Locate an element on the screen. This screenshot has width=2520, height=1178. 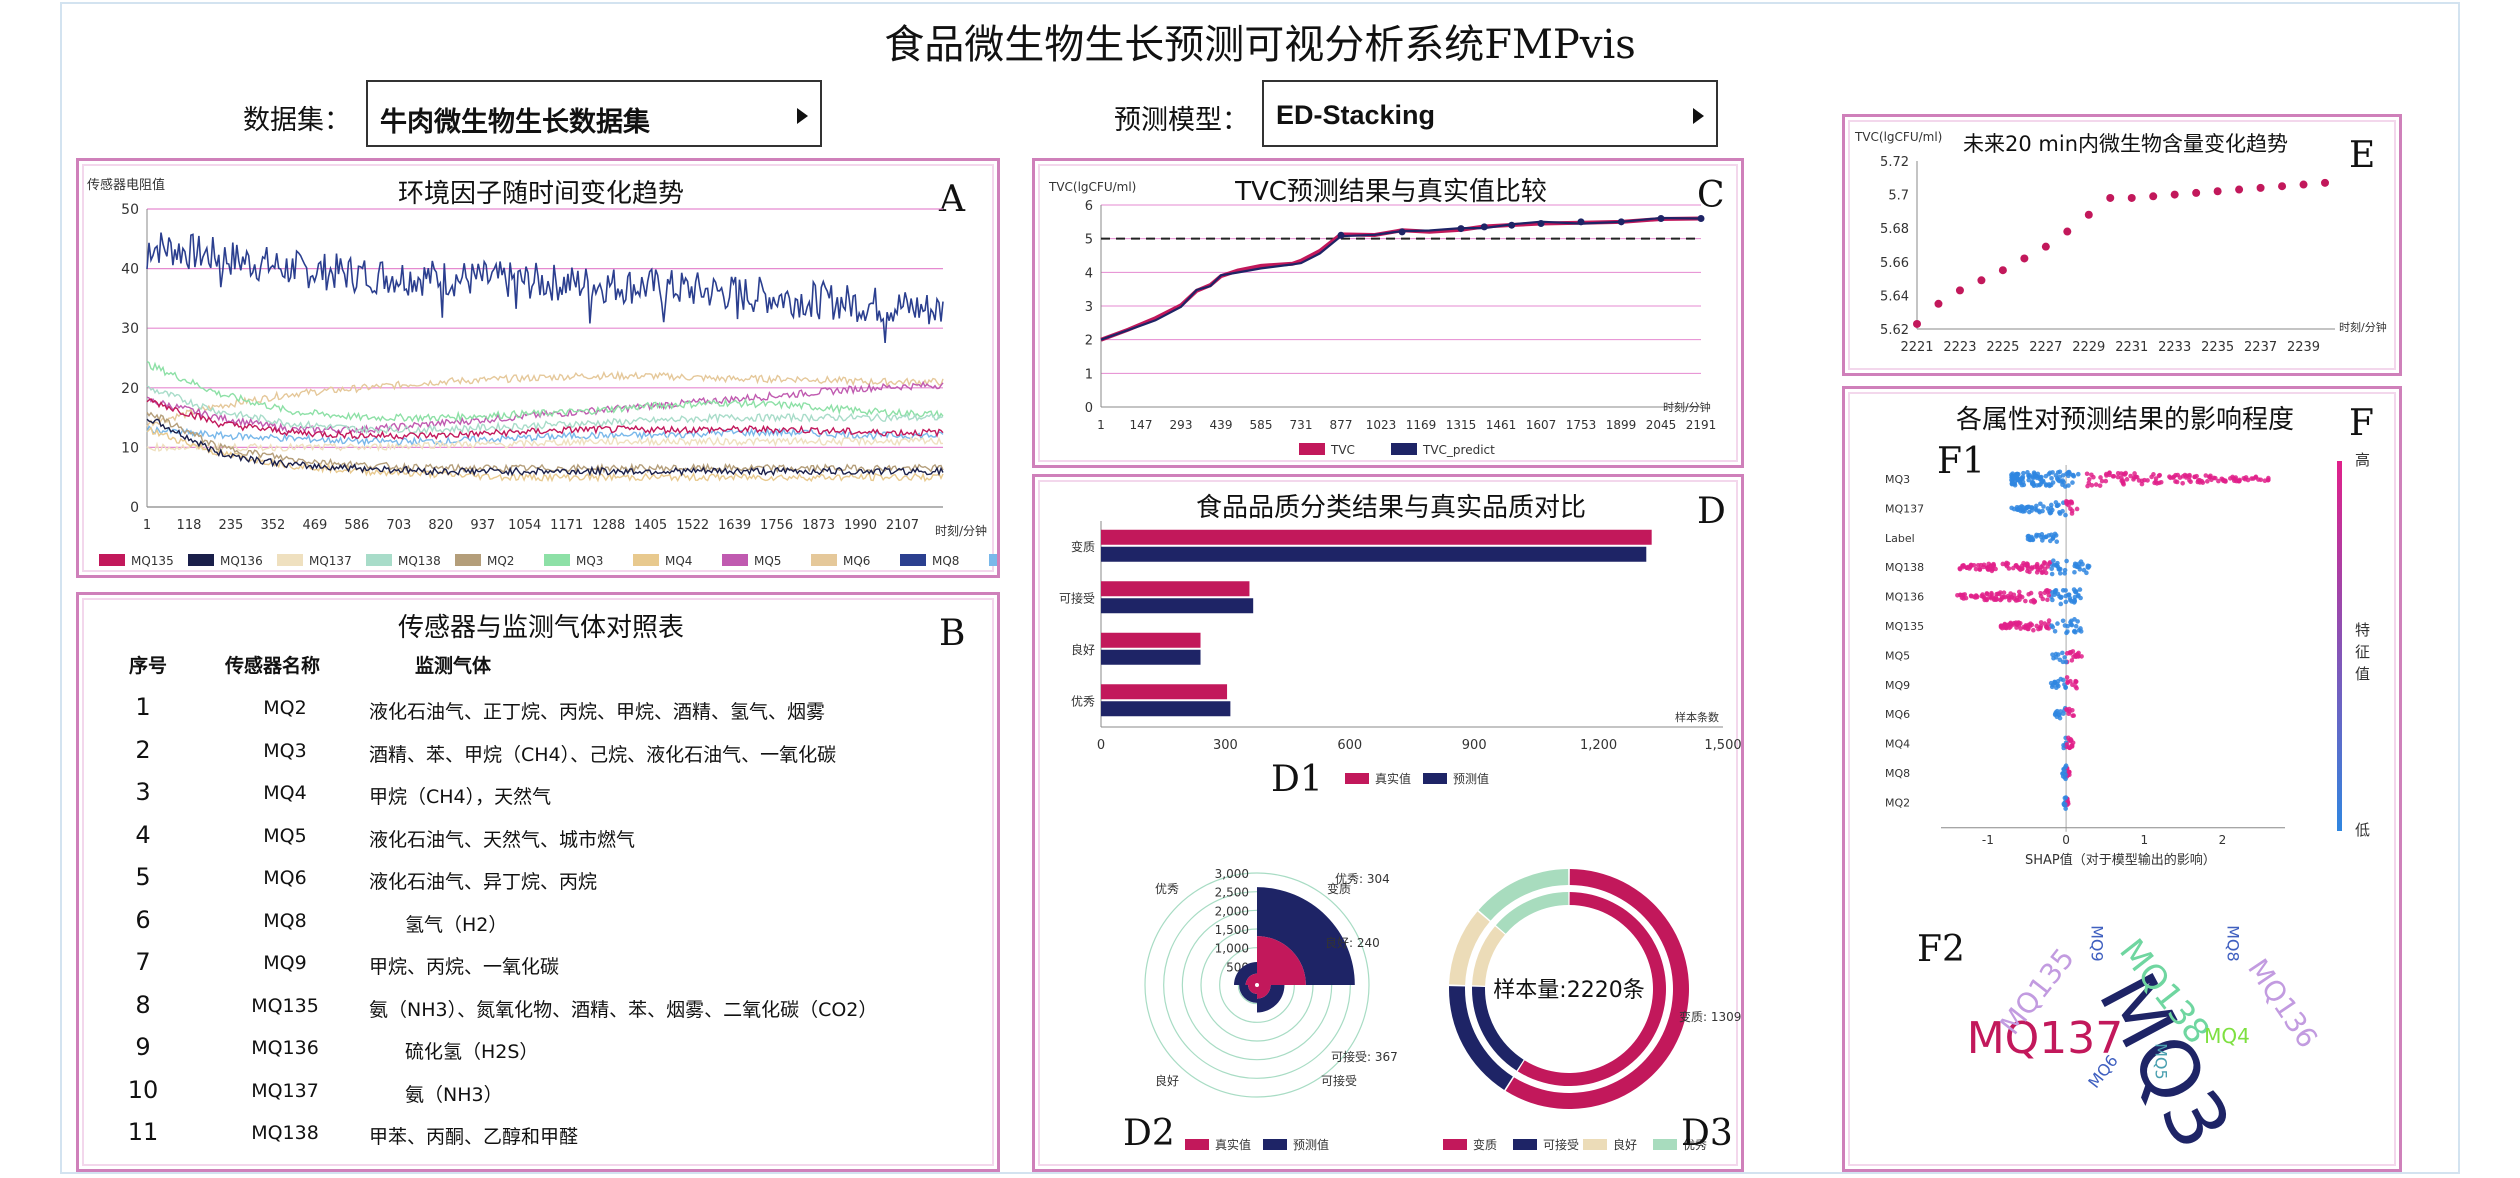
model-select: ED-Stacking is located at coordinates (1490, 113).